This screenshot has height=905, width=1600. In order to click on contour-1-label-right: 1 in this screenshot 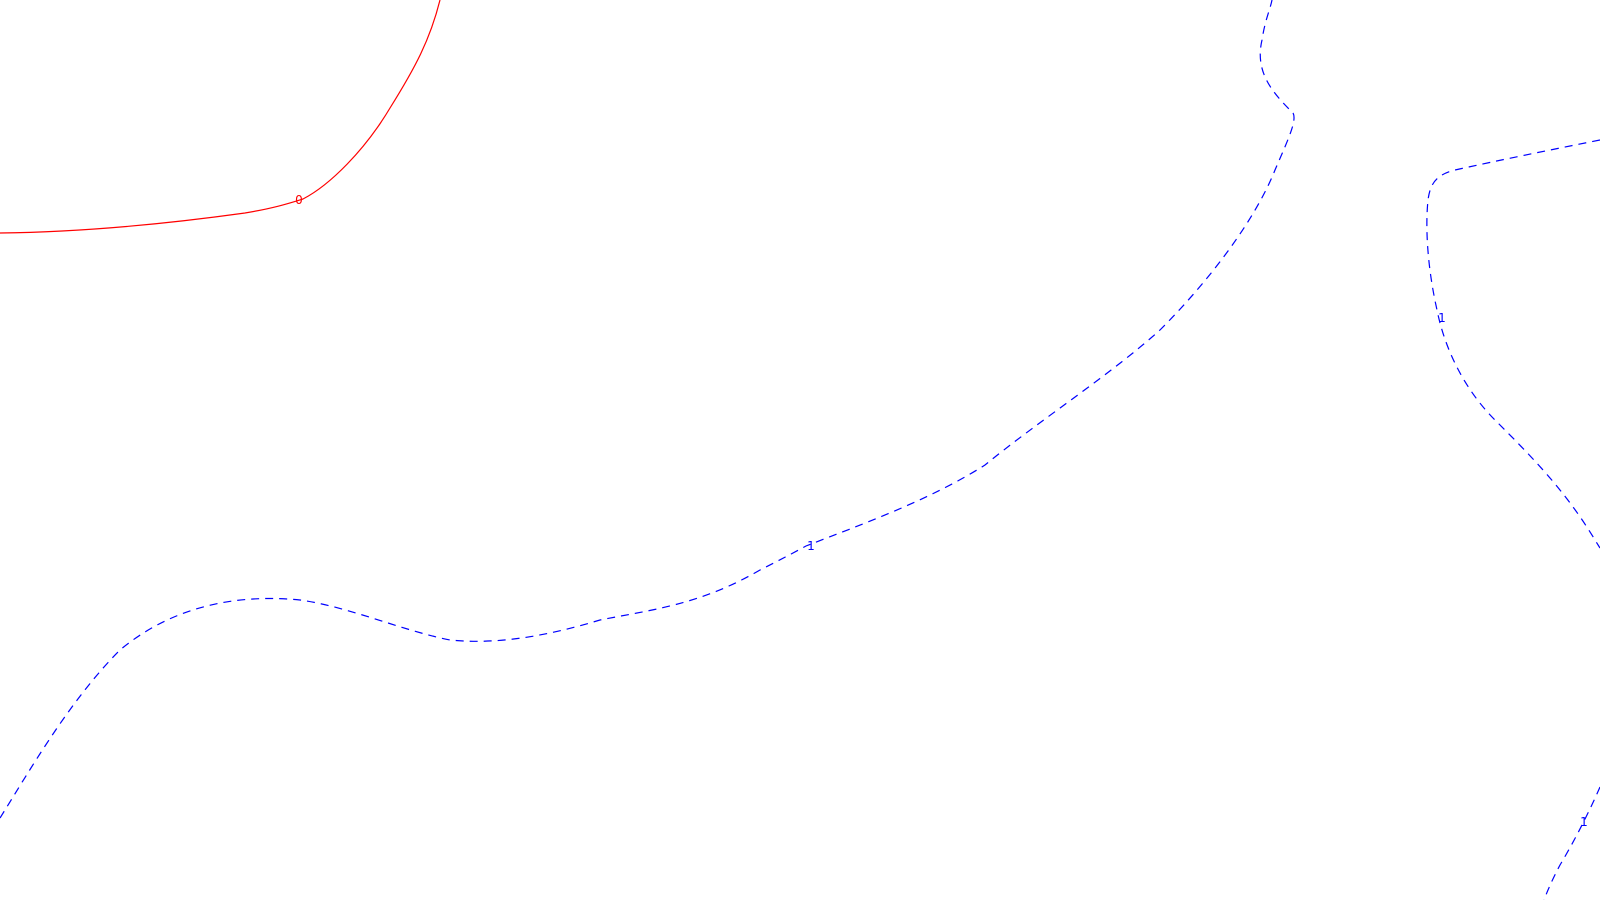, I will do `click(1442, 318)`.